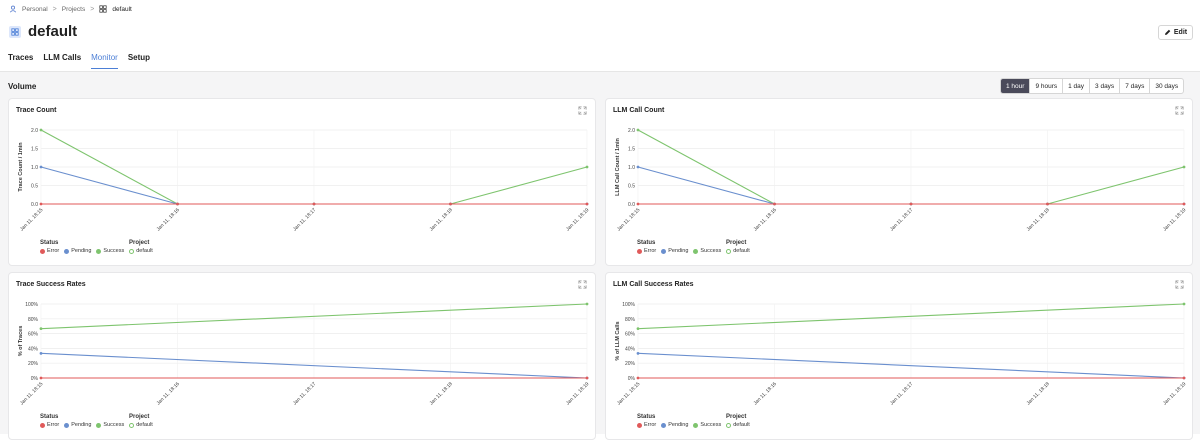 The width and height of the screenshot is (1200, 441). What do you see at coordinates (631, 168) in the screenshot?
I see `y-tick-label: 1.0` at bounding box center [631, 168].